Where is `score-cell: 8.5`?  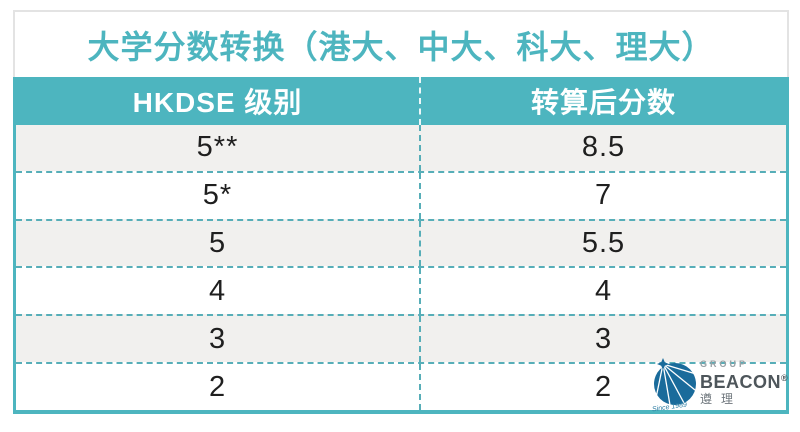
score-cell: 8.5 is located at coordinates (603, 147).